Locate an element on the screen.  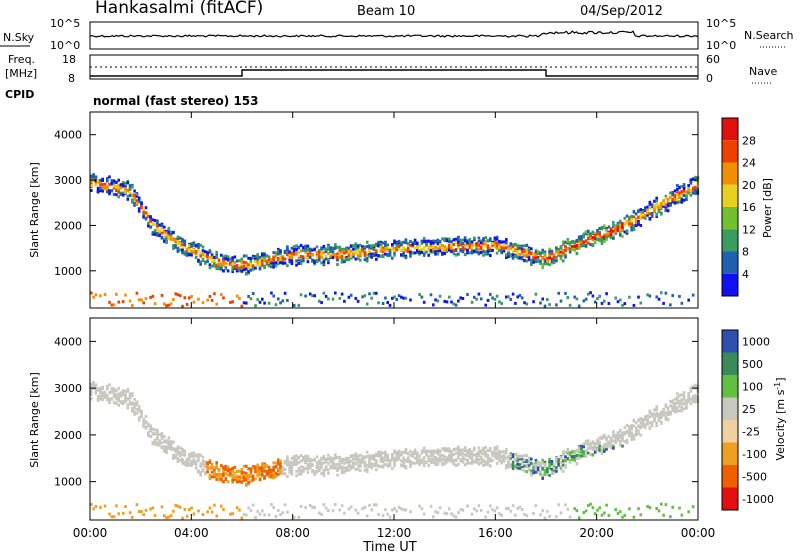
velocity-cell-2037 is located at coordinates (387, 514).